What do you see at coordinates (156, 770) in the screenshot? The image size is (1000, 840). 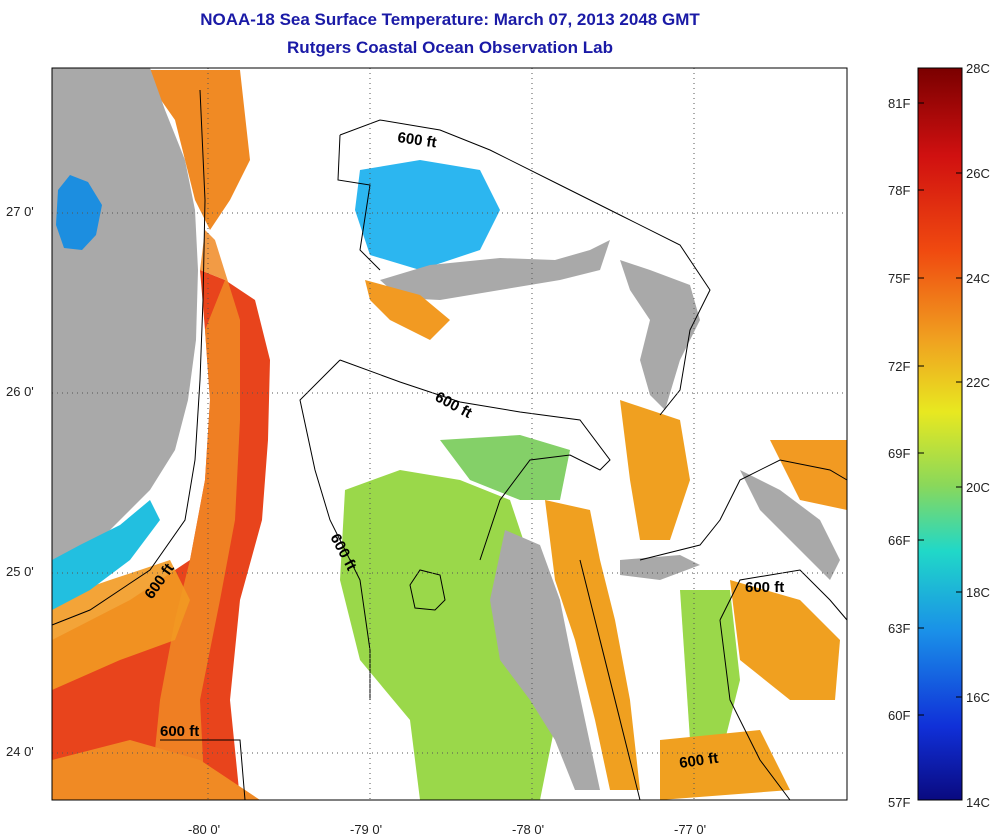 I see `south-warm-region` at bounding box center [156, 770].